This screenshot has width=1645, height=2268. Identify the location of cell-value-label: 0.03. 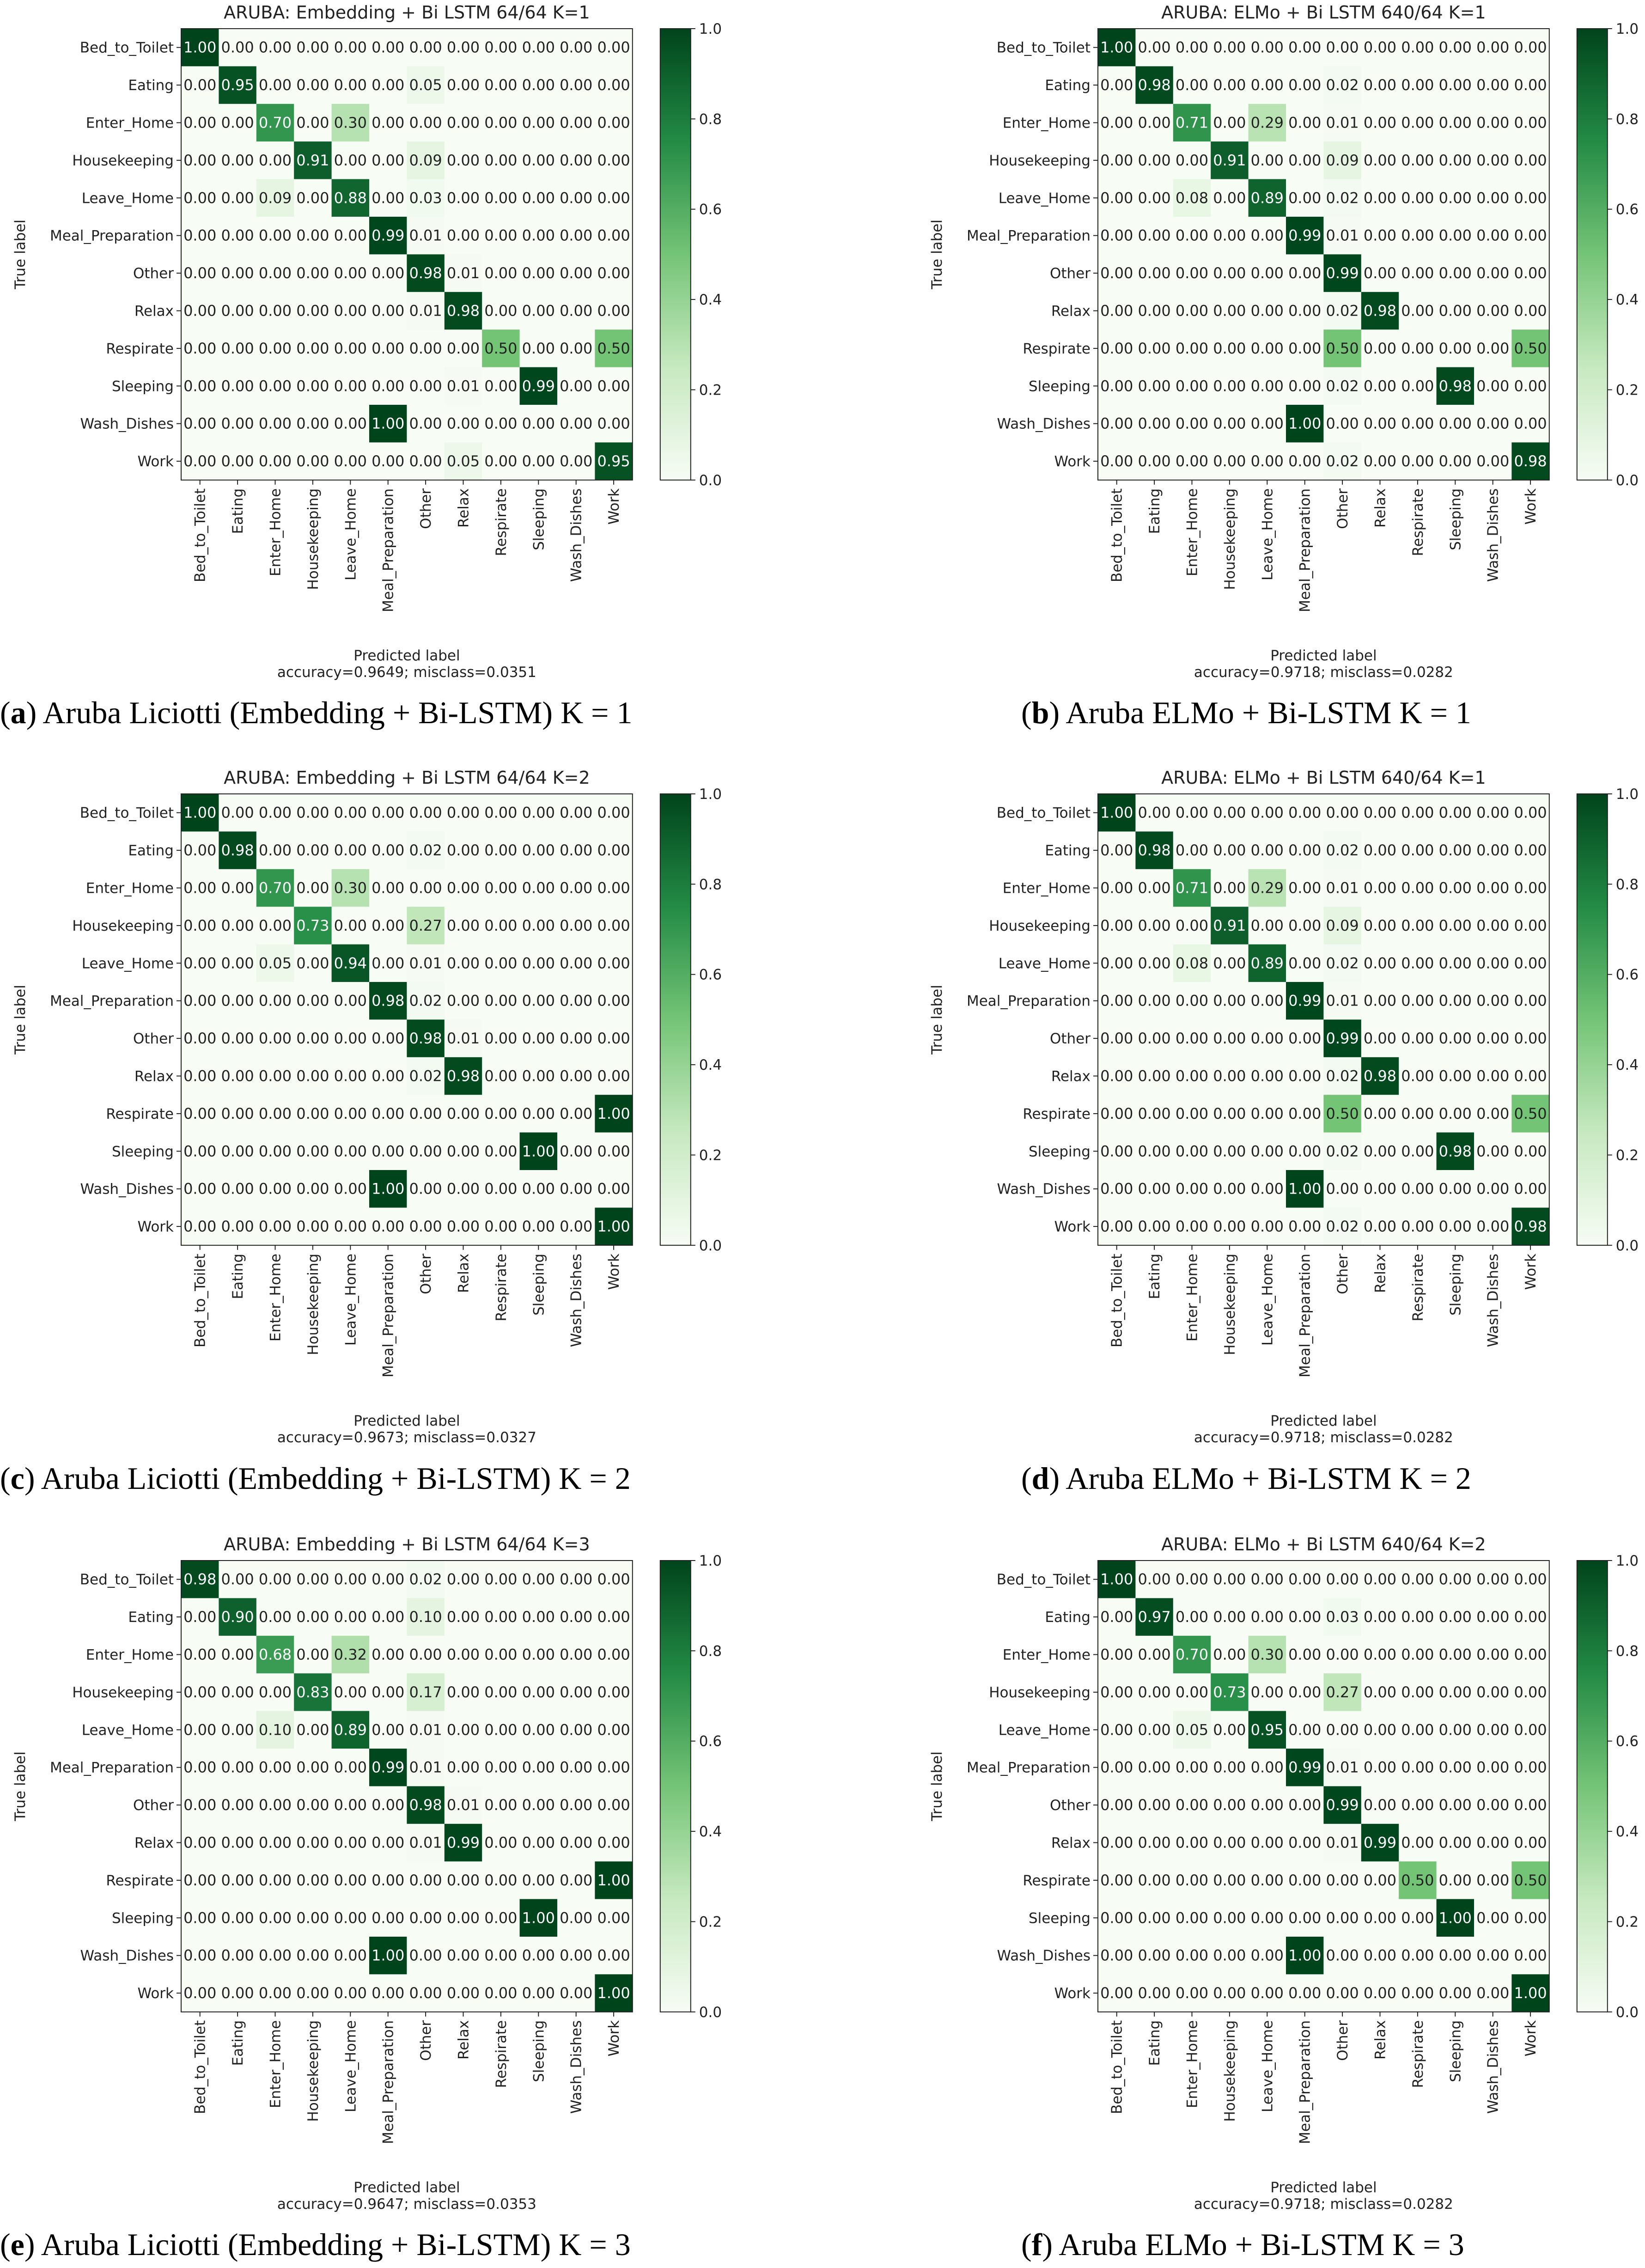
(425, 198).